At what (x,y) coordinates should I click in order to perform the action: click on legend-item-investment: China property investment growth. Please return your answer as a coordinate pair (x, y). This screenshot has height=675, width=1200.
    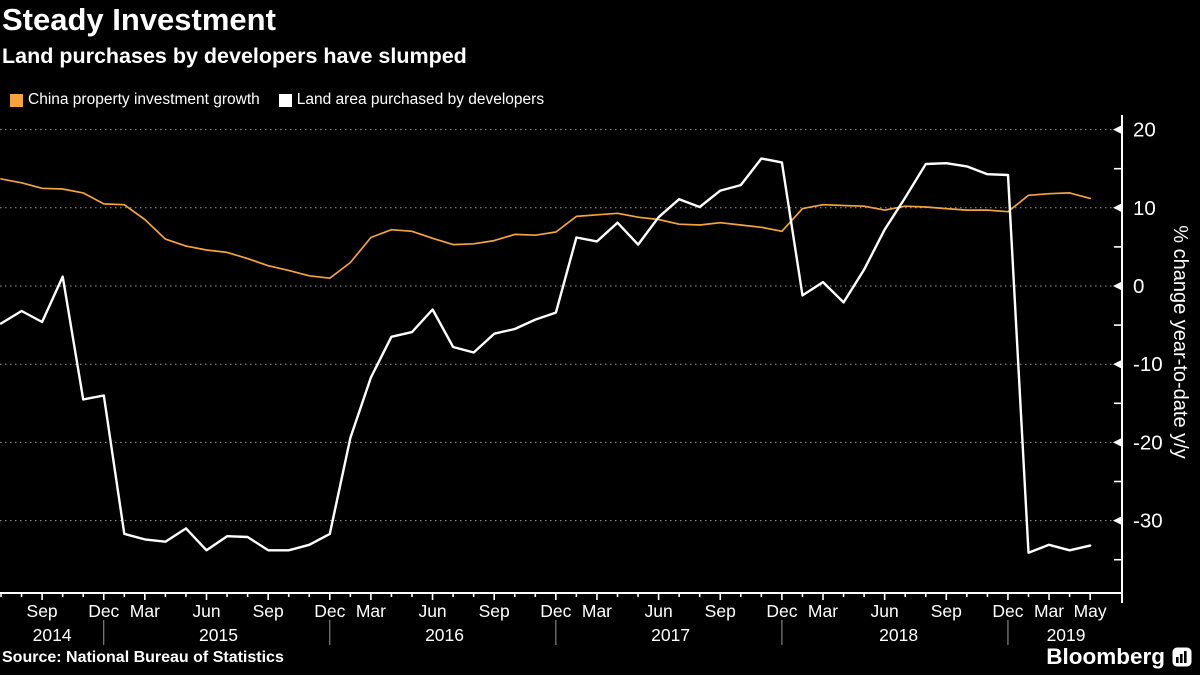
    Looking at the image, I should click on (135, 100).